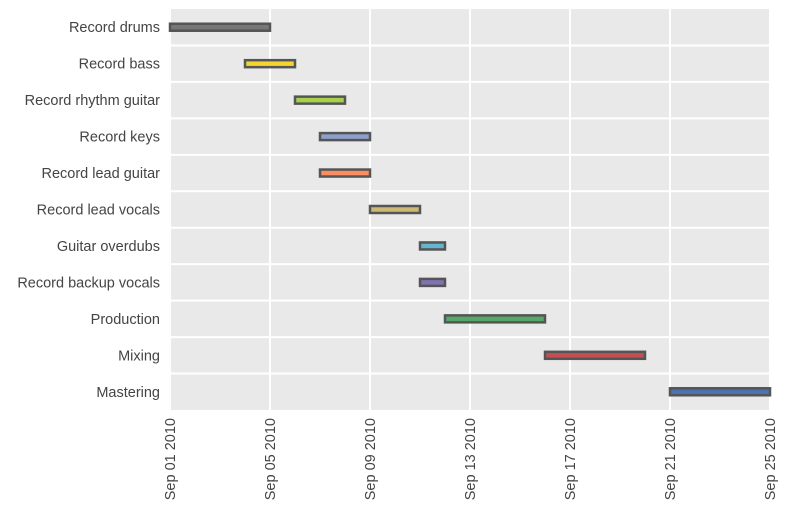 The height and width of the screenshot is (515, 786). Describe the element at coordinates (108, 247) in the screenshot. I see `task-label: Guitar overdubs` at that location.